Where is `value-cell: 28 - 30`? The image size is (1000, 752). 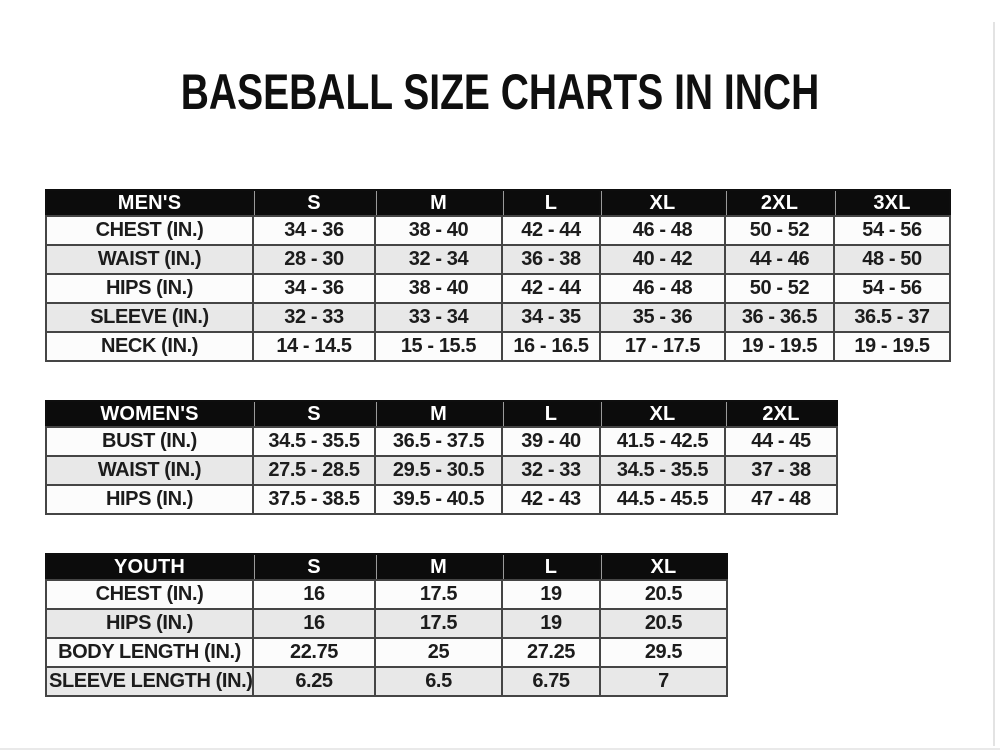
value-cell: 28 - 30 is located at coordinates (314, 259).